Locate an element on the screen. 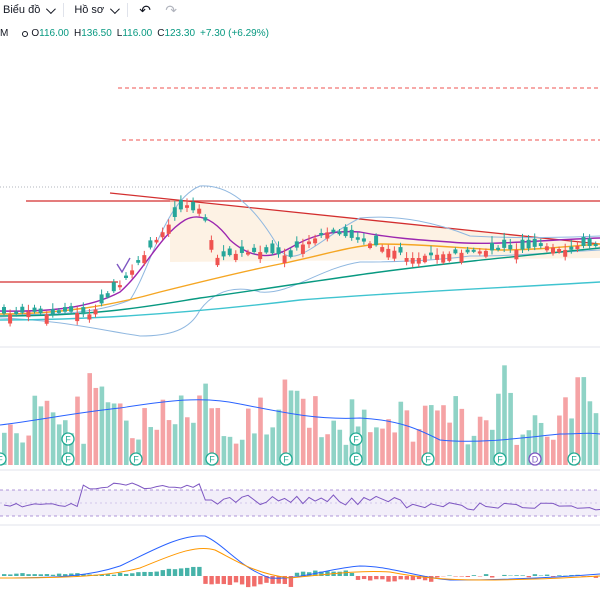 This screenshot has height=600, width=600. event-markers: FFFFFFFFFFFD is located at coordinates (290, 449).